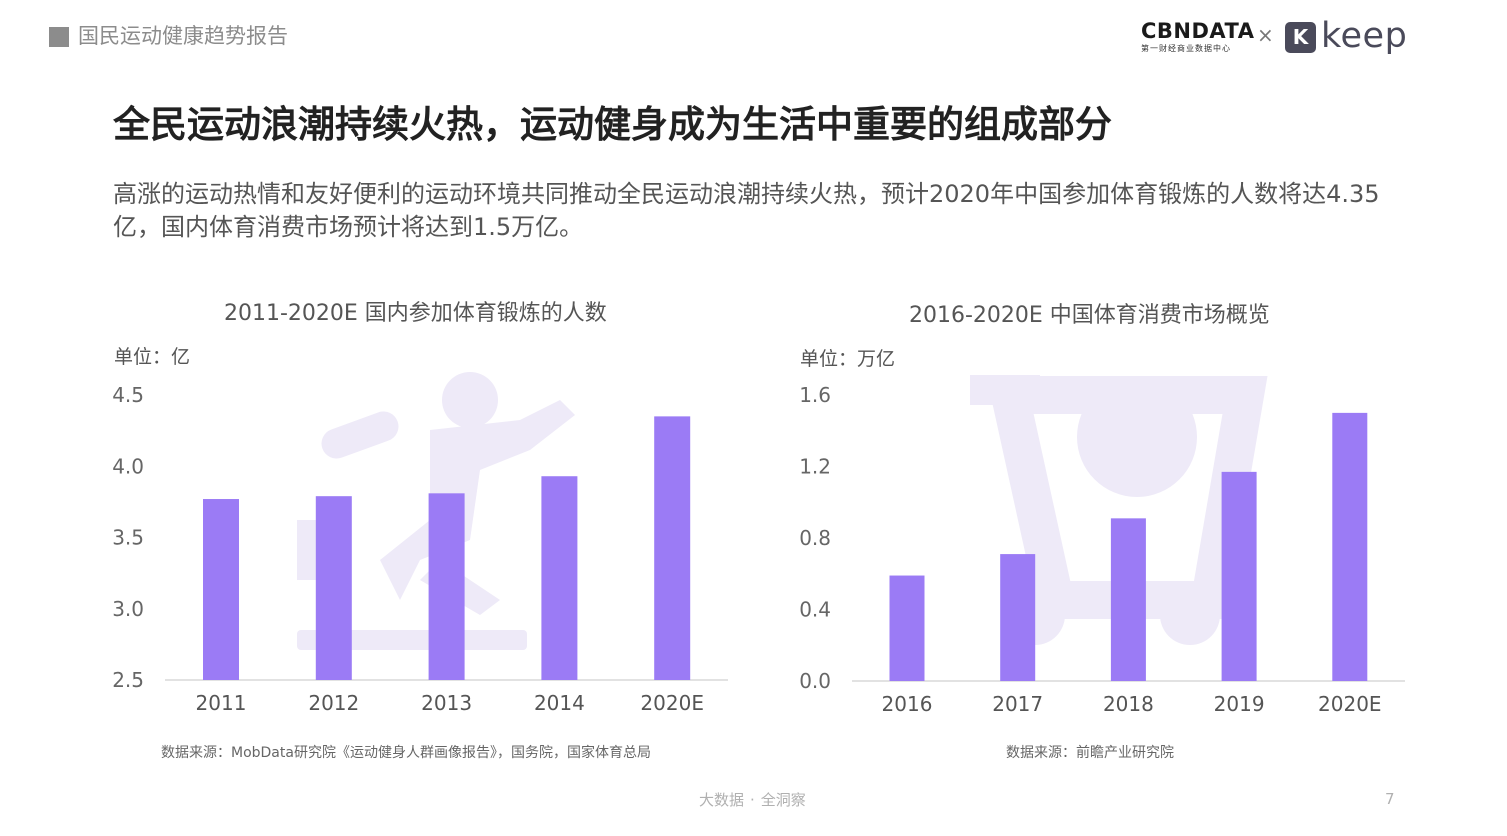 Image resolution: width=1507 pixels, height=836 pixels. I want to click on x-tick-label: 2016, so click(907, 704).